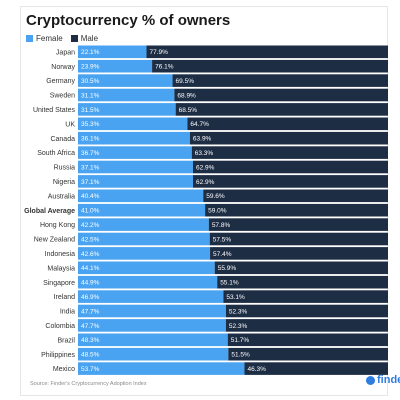  What do you see at coordinates (60, 81) in the screenshot?
I see `category-label: Germany` at bounding box center [60, 81].